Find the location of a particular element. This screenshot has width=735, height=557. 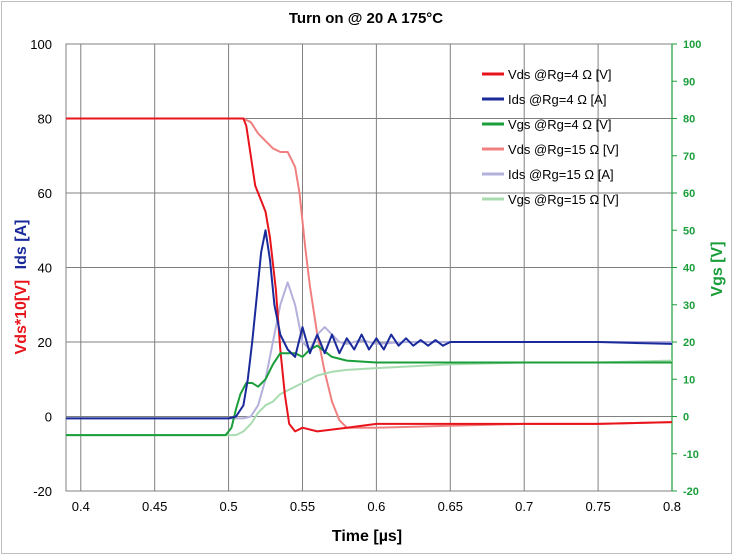

y-right-tick-label: 100 is located at coordinates (692, 45).